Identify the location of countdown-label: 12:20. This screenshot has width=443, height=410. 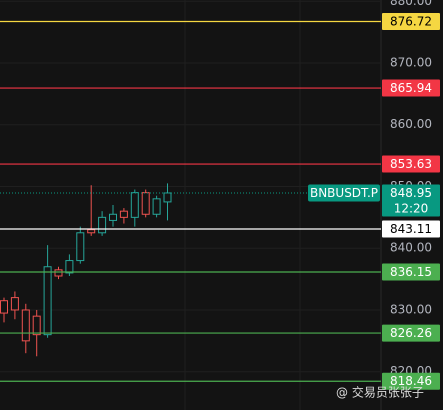
(411, 208).